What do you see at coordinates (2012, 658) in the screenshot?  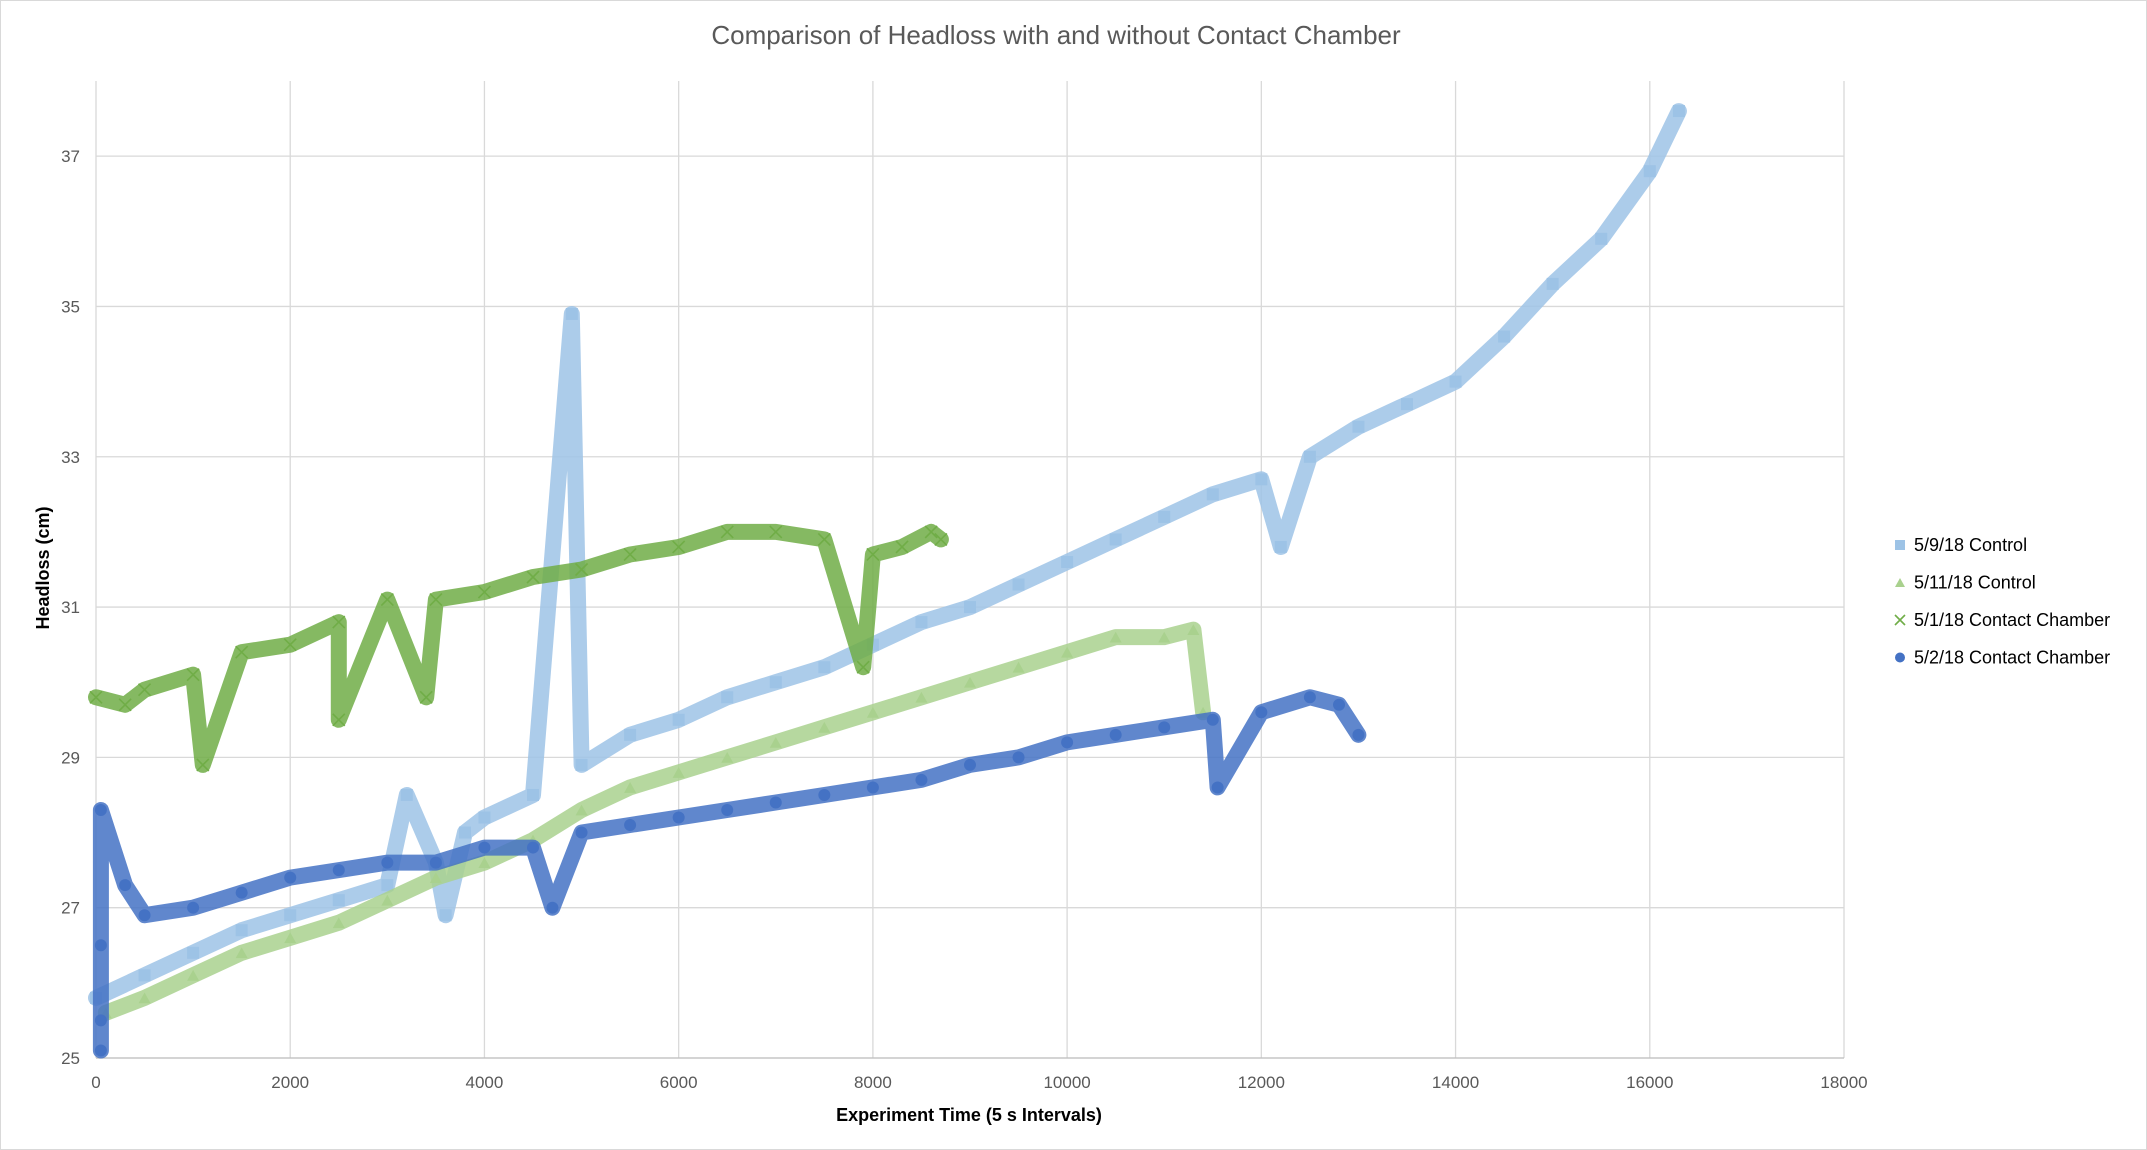 I see `legend-label: 5/2/18 Contact Chamber` at bounding box center [2012, 658].